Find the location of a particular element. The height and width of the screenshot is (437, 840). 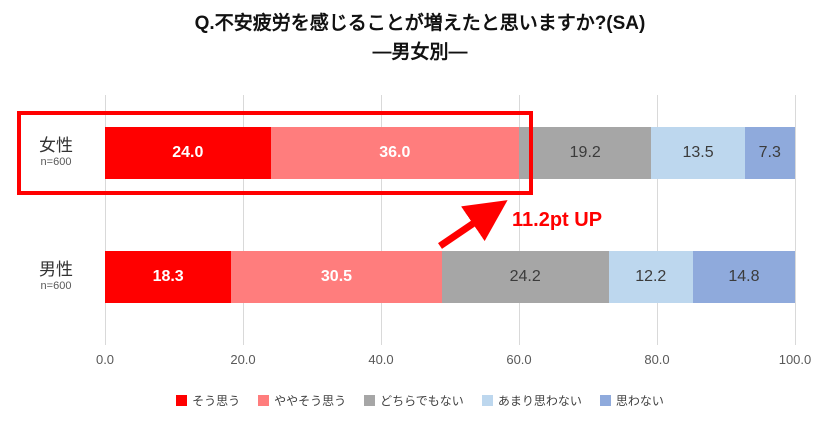

x-axis: 0.0 20.0 40.0 60.0 80.0 100.0 is located at coordinates (453, 361).